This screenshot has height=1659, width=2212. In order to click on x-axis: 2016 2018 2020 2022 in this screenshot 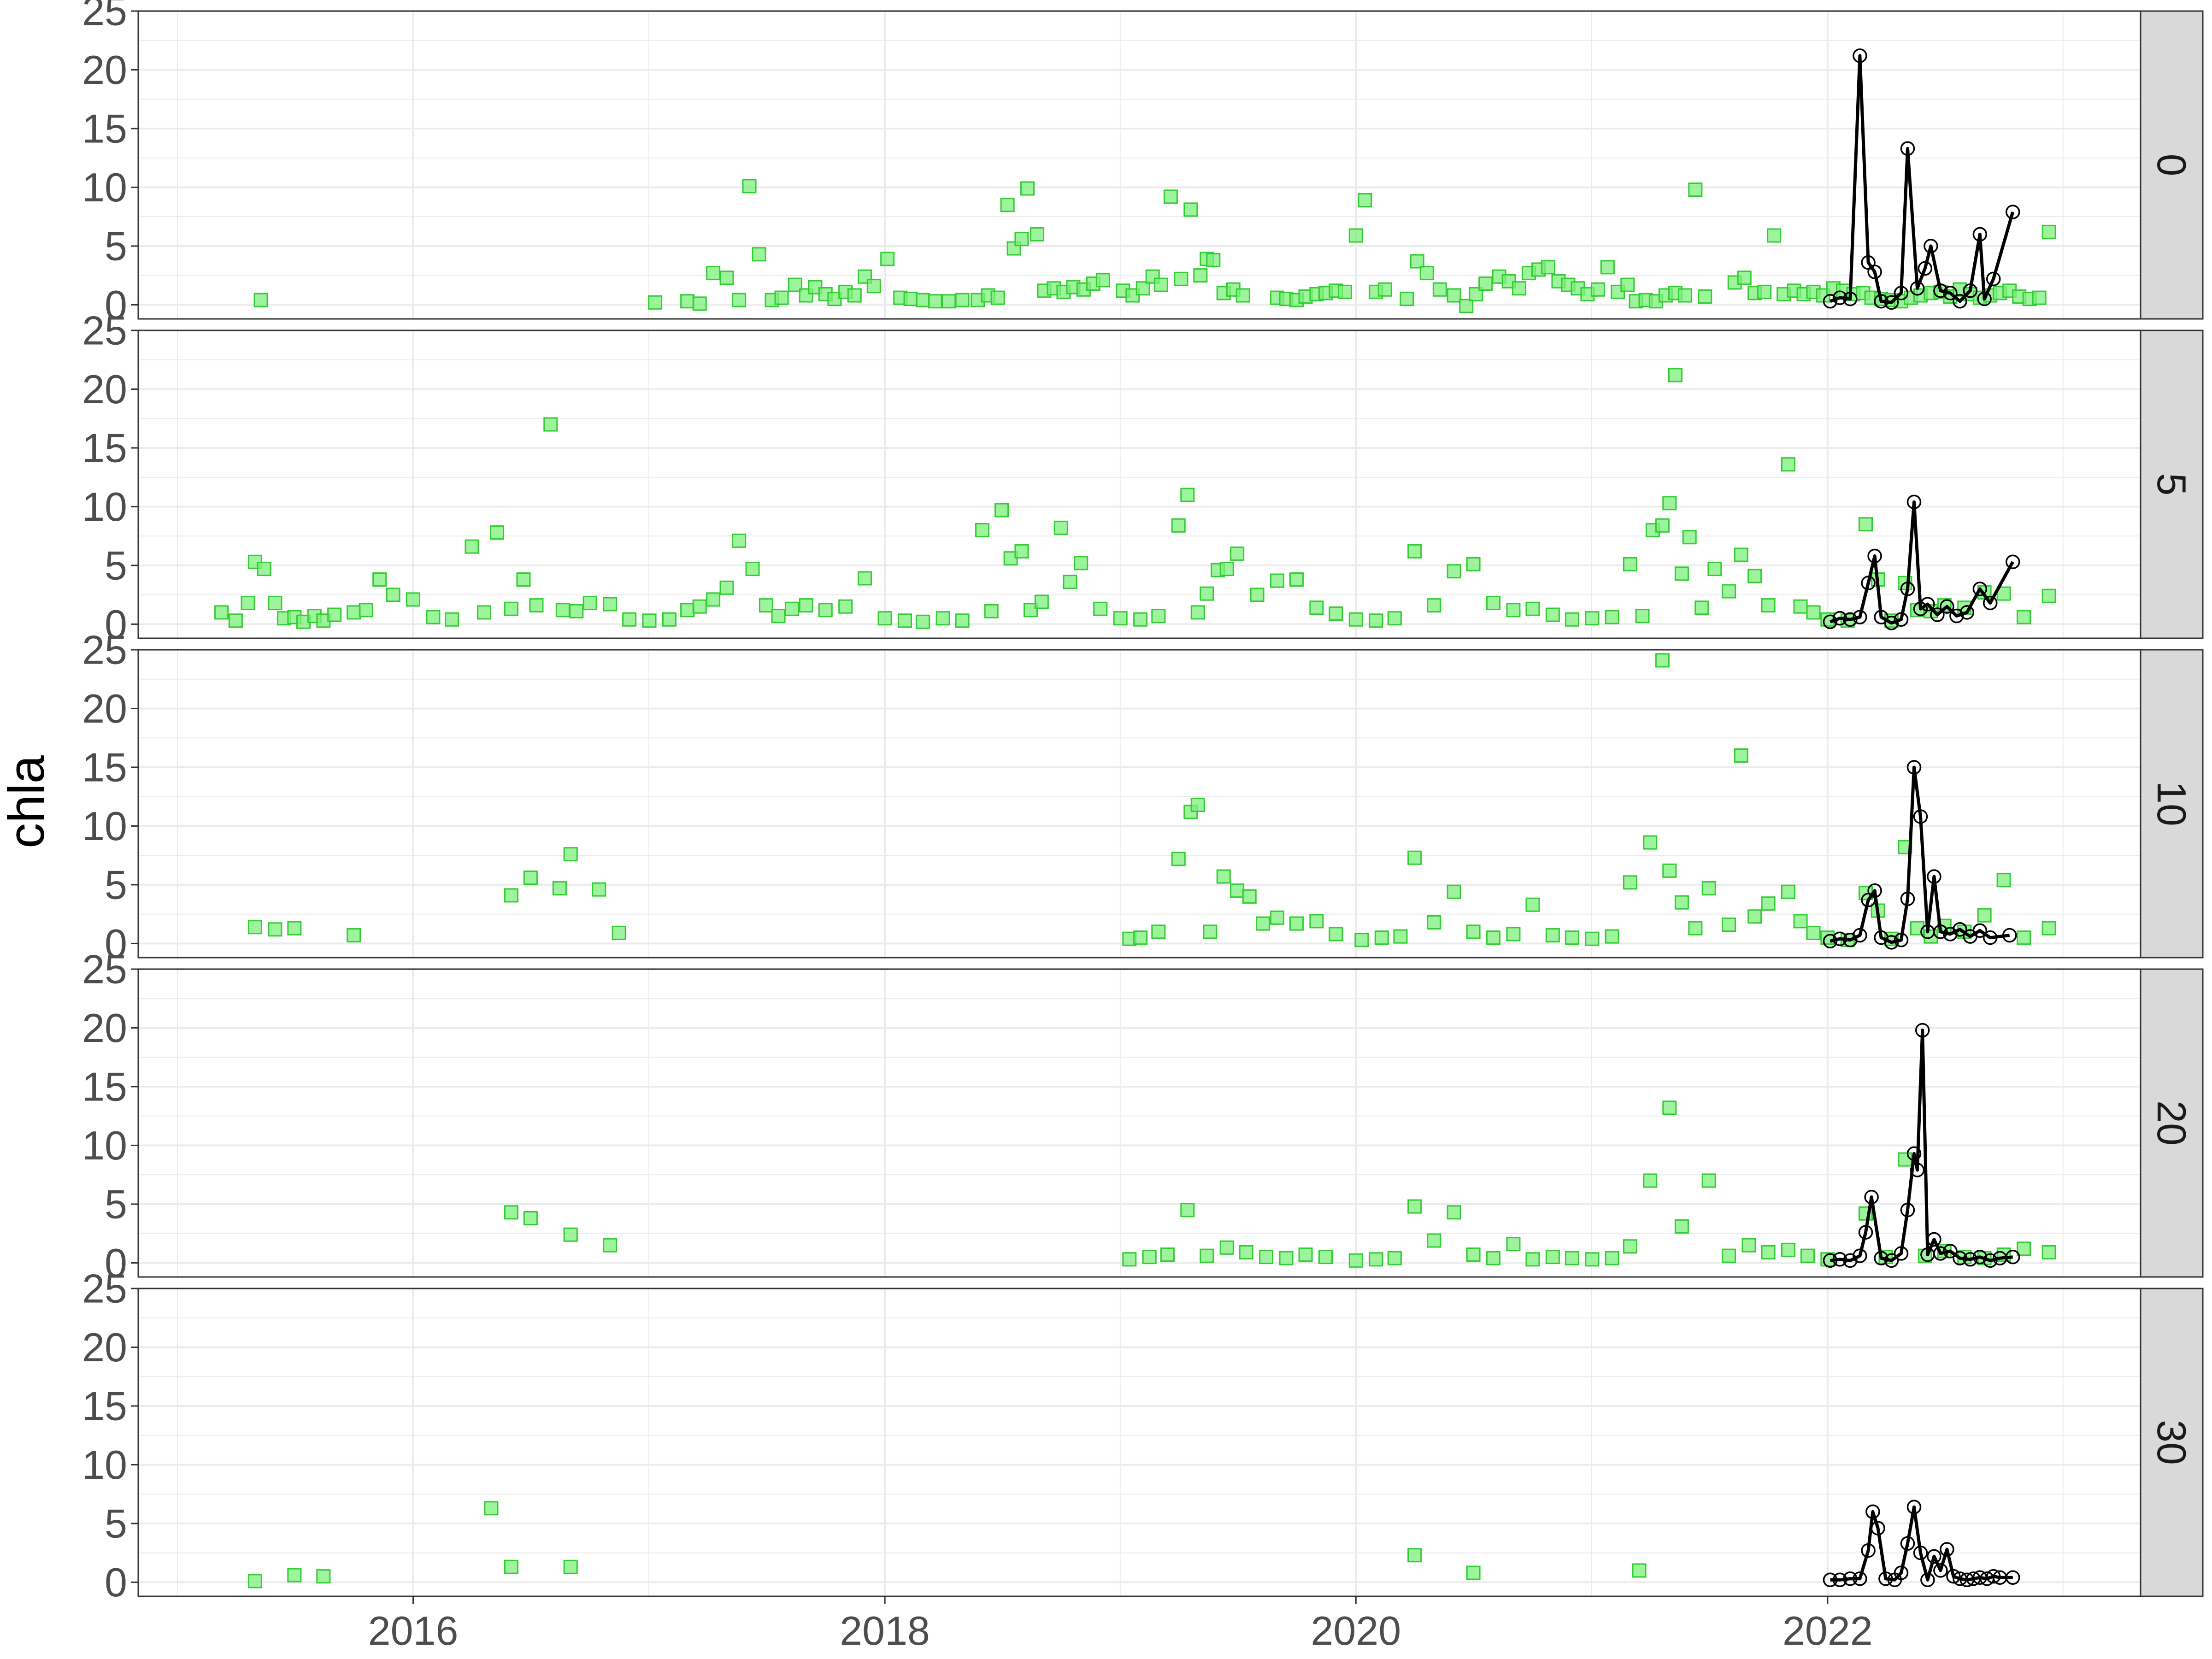, I will do `click(1120, 1624)`.